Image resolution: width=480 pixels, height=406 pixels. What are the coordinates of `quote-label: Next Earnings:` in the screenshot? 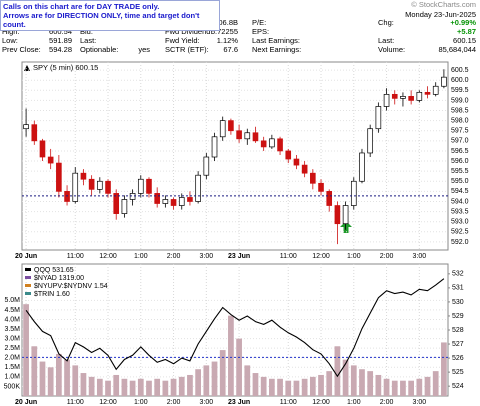 It's located at (277, 49).